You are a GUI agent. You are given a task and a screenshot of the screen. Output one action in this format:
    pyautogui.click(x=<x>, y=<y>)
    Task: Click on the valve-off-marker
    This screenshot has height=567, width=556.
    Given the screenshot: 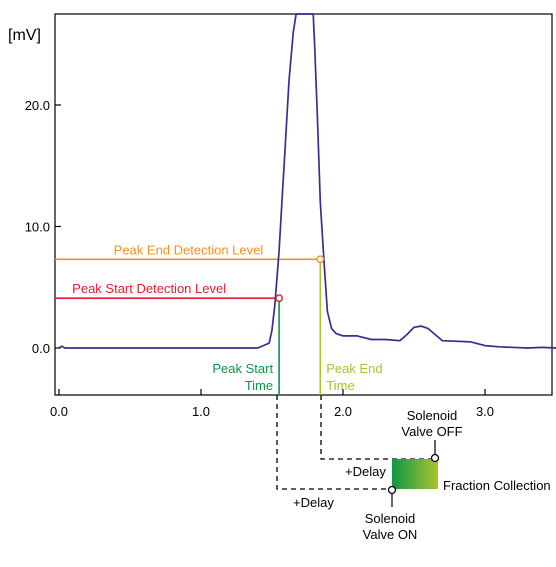 What is the action you would take?
    pyautogui.click(x=435, y=458)
    